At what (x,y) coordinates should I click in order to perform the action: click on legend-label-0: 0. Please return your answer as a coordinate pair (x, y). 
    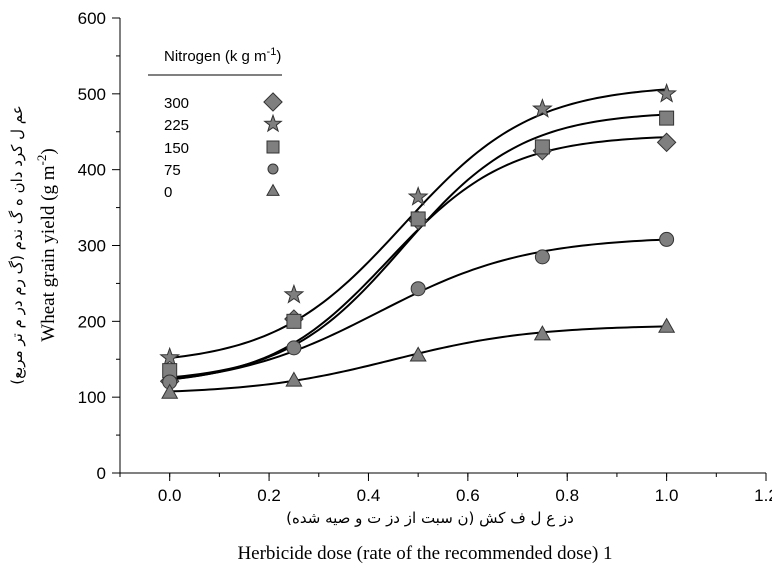
    Looking at the image, I should click on (168, 192).